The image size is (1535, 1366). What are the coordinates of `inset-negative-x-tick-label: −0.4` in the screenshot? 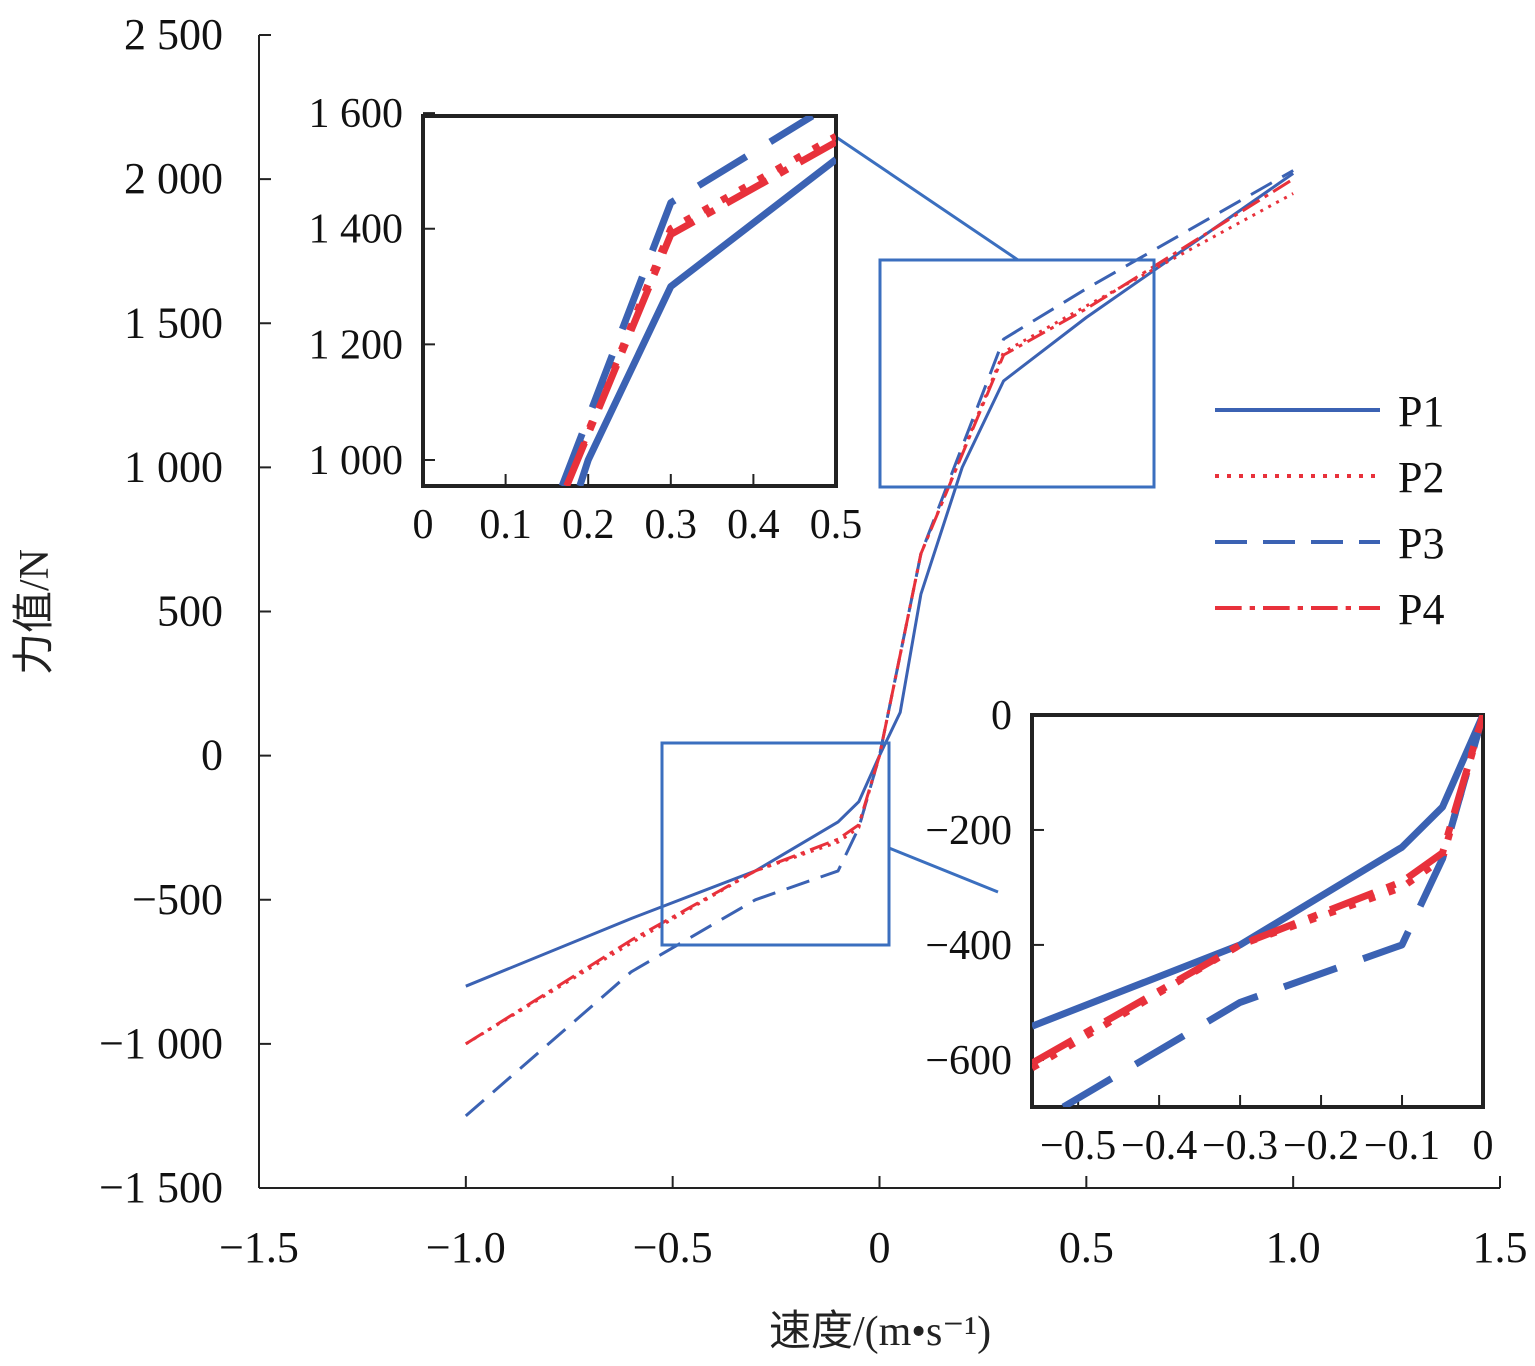 It's located at (1159, 1146).